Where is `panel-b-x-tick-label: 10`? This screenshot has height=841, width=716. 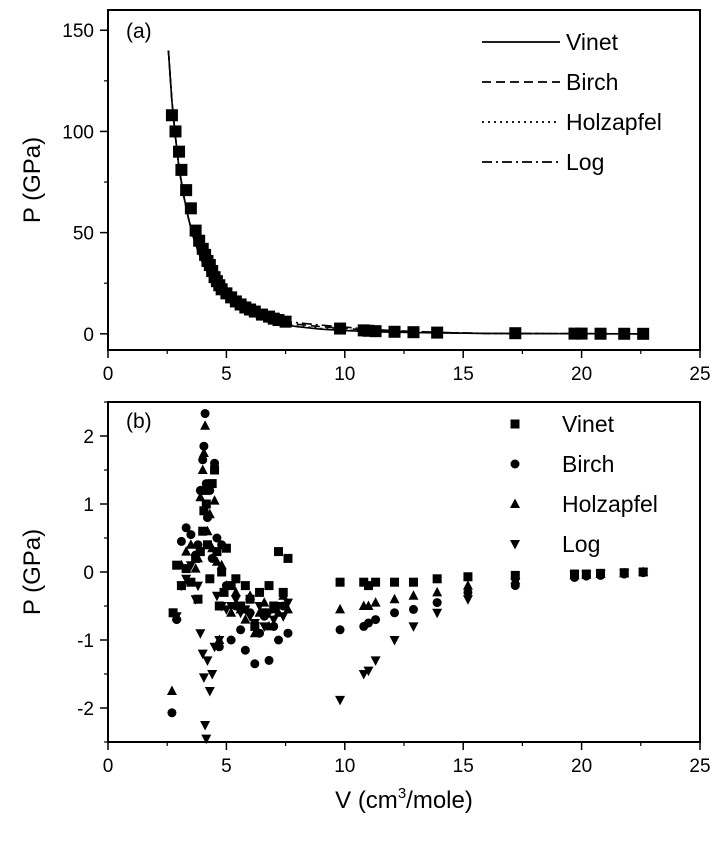
panel-b-x-tick-label: 10 is located at coordinates (344, 766).